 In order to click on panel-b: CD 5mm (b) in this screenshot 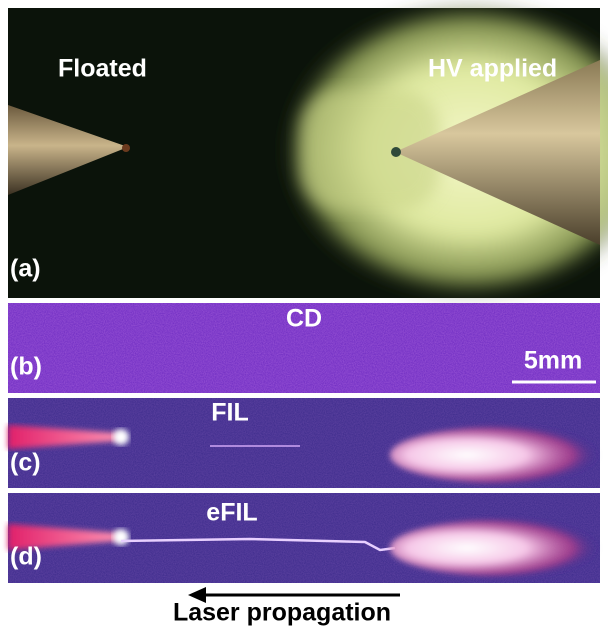, I will do `click(304, 348)`.